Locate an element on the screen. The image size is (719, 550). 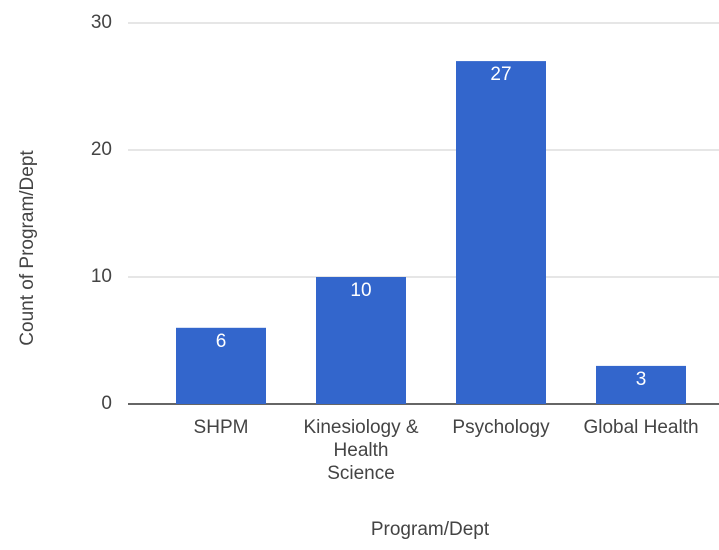
y-tick-label: 30 is located at coordinates (101, 22).